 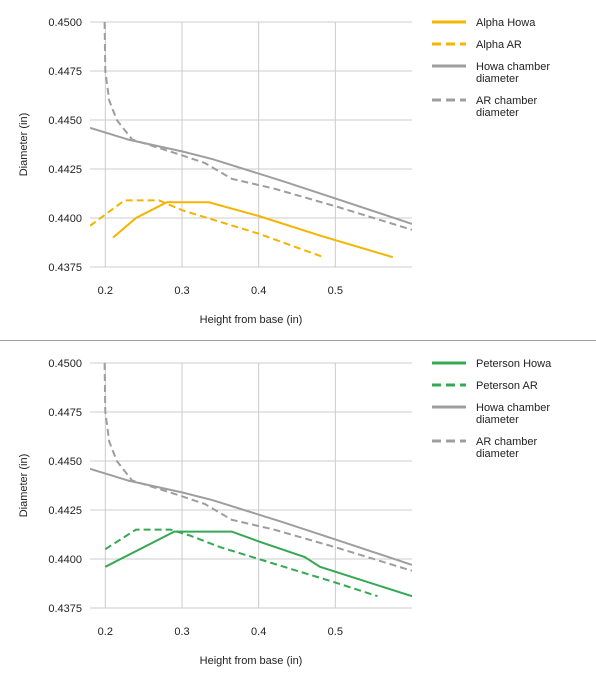 I want to click on series-line-peterson-ar, so click(x=241, y=563).